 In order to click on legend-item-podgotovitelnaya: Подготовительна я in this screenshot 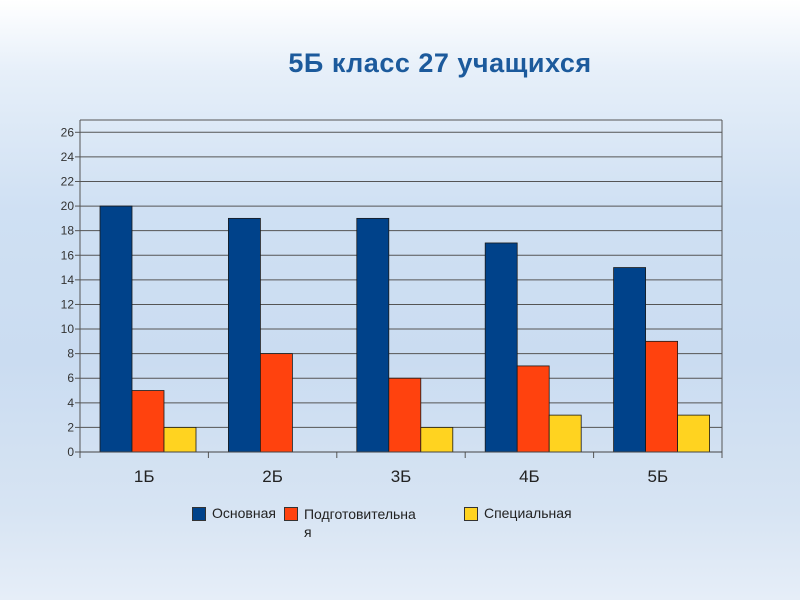, I will do `click(369, 523)`.